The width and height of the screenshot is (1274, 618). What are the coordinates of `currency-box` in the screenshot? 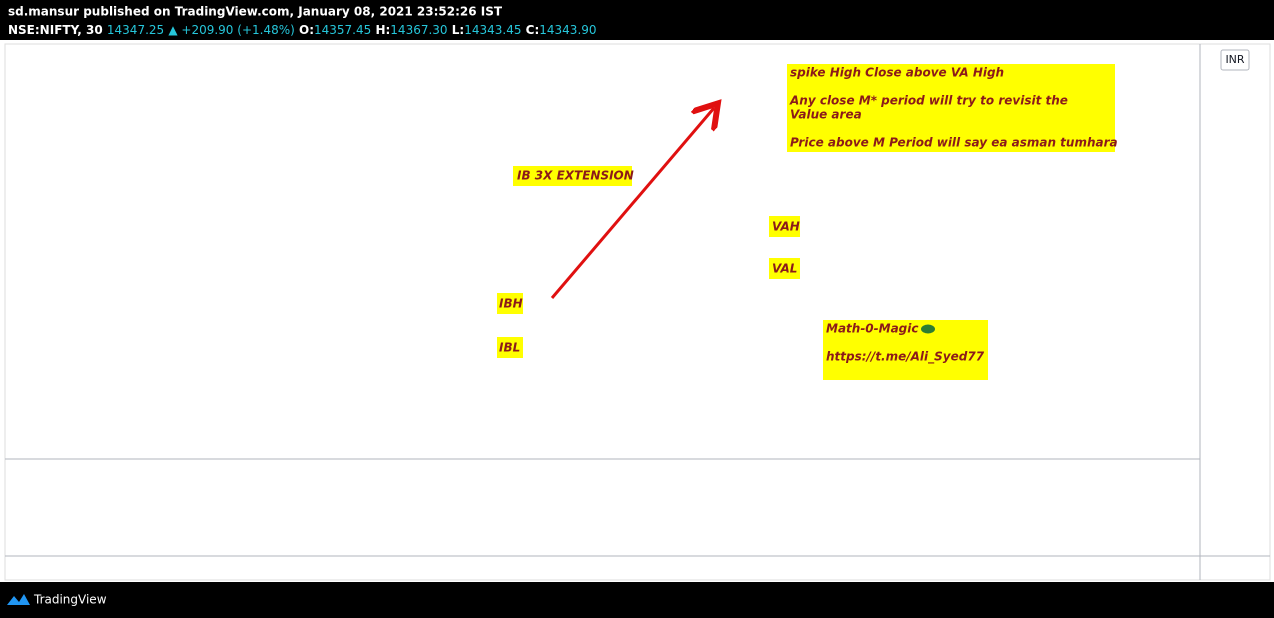 It's located at (1235, 60).